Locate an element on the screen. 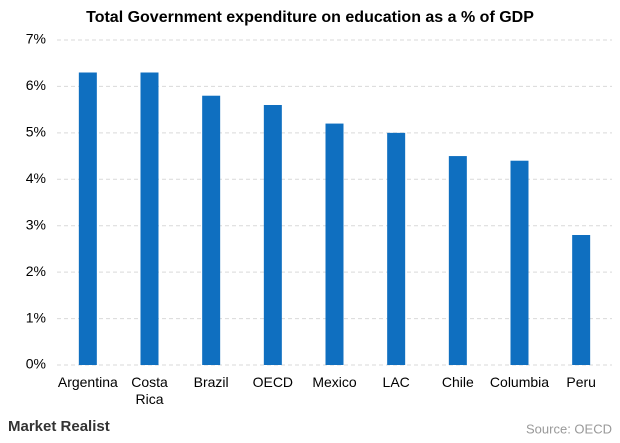 The image size is (620, 443). y-tick-label: 3% is located at coordinates (36, 224).